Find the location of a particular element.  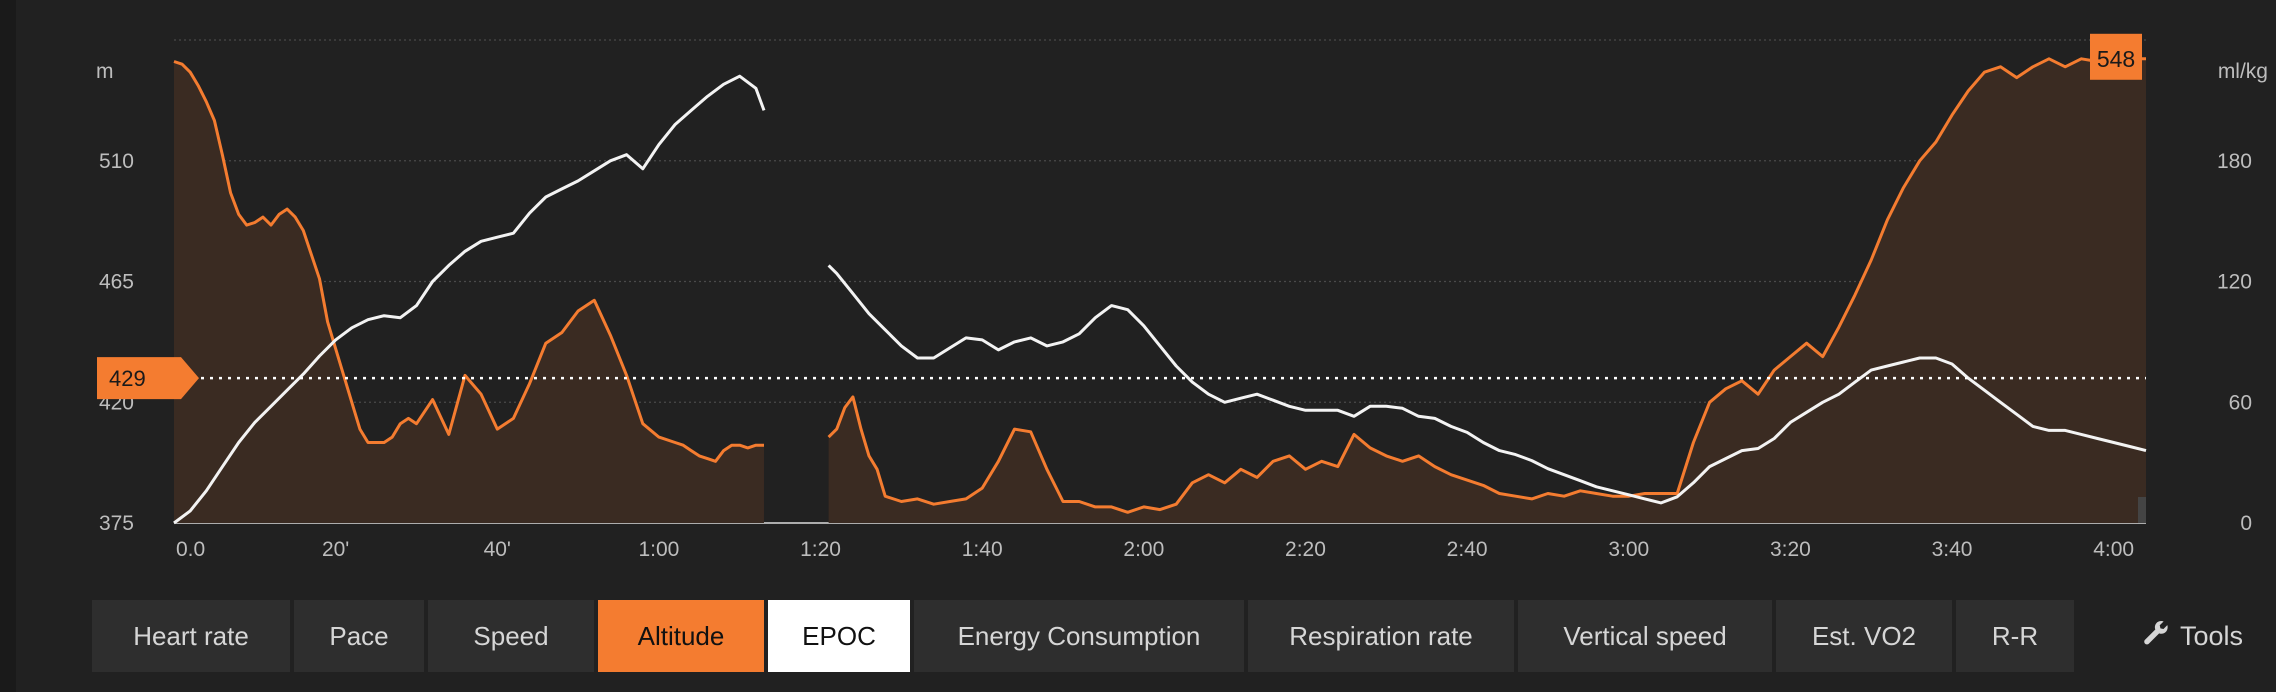

wrench-icon is located at coordinates (2156, 636).